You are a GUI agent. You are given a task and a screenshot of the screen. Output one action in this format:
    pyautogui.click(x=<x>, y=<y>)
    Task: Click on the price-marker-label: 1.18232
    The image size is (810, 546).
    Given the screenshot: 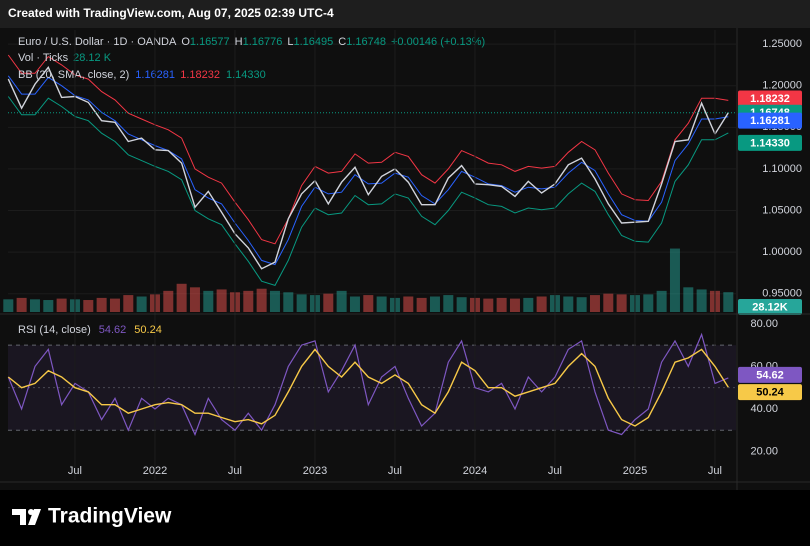 What is the action you would take?
    pyautogui.click(x=770, y=99)
    